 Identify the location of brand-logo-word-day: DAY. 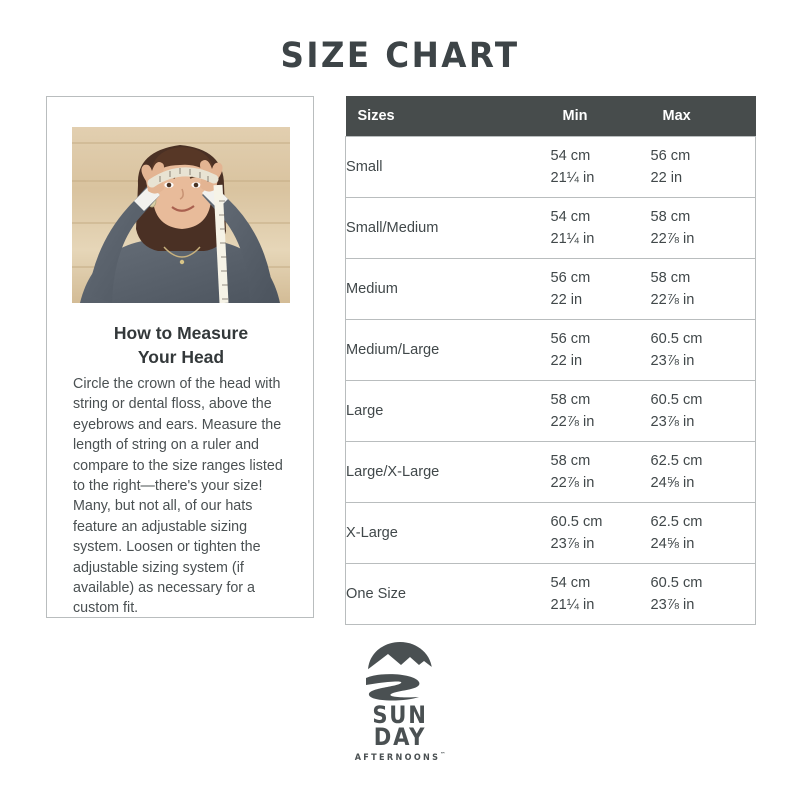
(400, 737).